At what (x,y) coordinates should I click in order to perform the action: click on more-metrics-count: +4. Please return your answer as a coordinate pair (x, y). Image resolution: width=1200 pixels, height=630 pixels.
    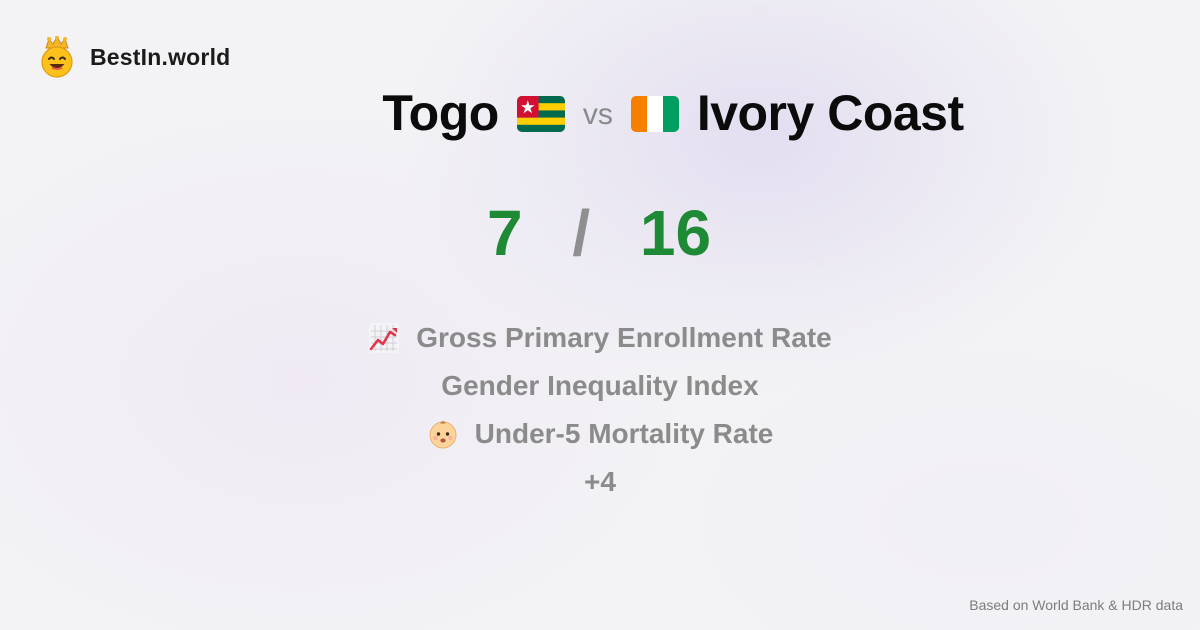
    Looking at the image, I should click on (600, 481).